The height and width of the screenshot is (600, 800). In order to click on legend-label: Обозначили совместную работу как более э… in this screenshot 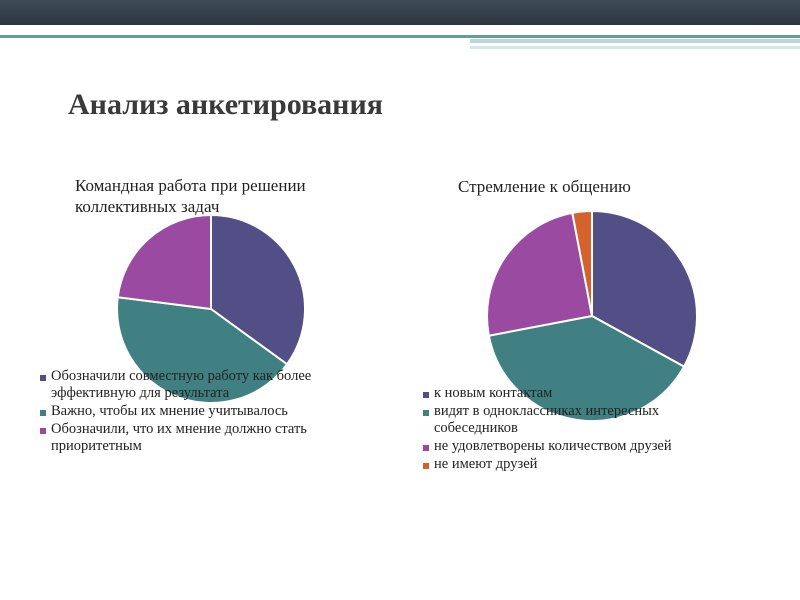, I will do `click(181, 384)`.